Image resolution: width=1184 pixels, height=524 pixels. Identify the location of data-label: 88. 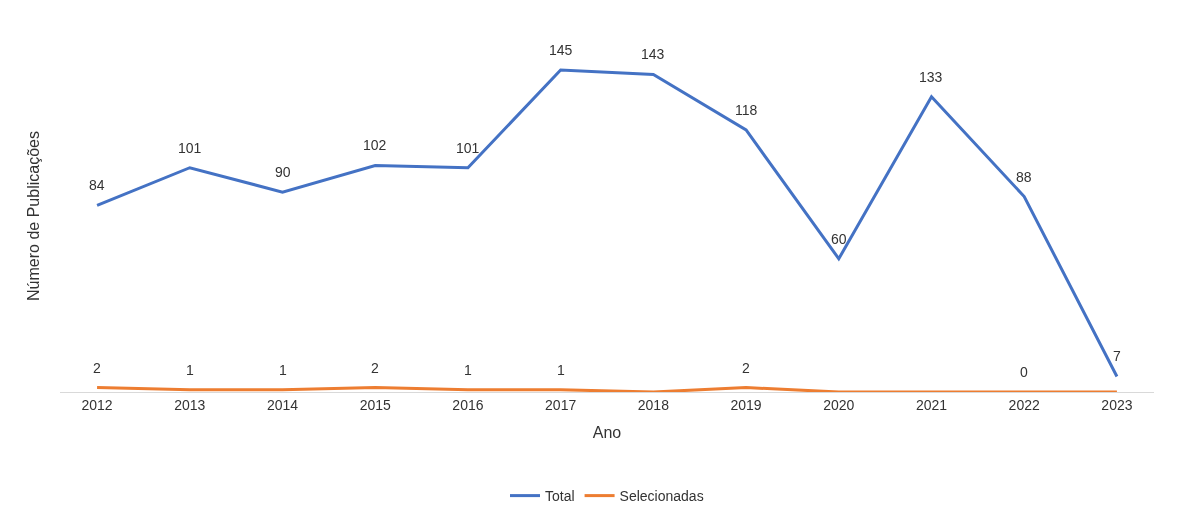
(1024, 177).